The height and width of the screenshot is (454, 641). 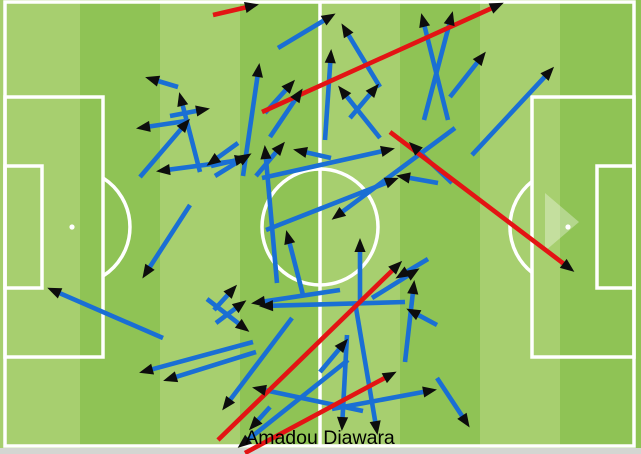 I want to click on attack-direction-triangle-icon, so click(x=562, y=222).